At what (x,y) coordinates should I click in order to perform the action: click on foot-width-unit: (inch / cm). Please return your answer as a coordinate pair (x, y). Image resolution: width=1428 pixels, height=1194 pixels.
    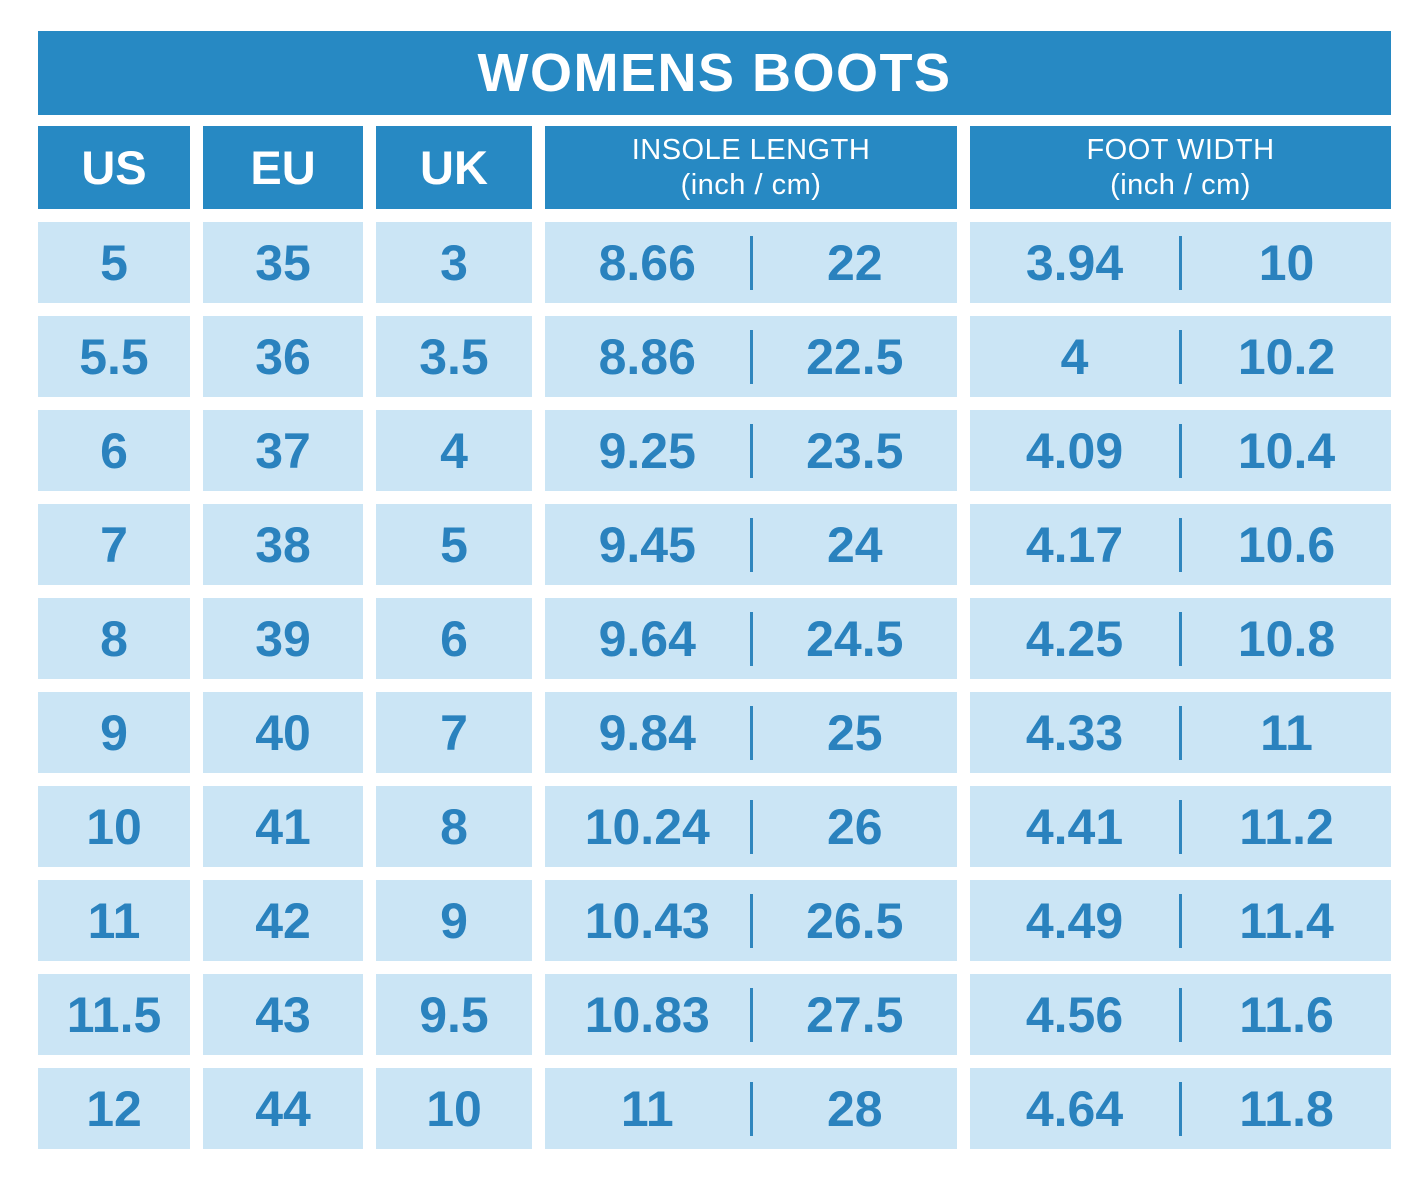
    Looking at the image, I should click on (1180, 184).